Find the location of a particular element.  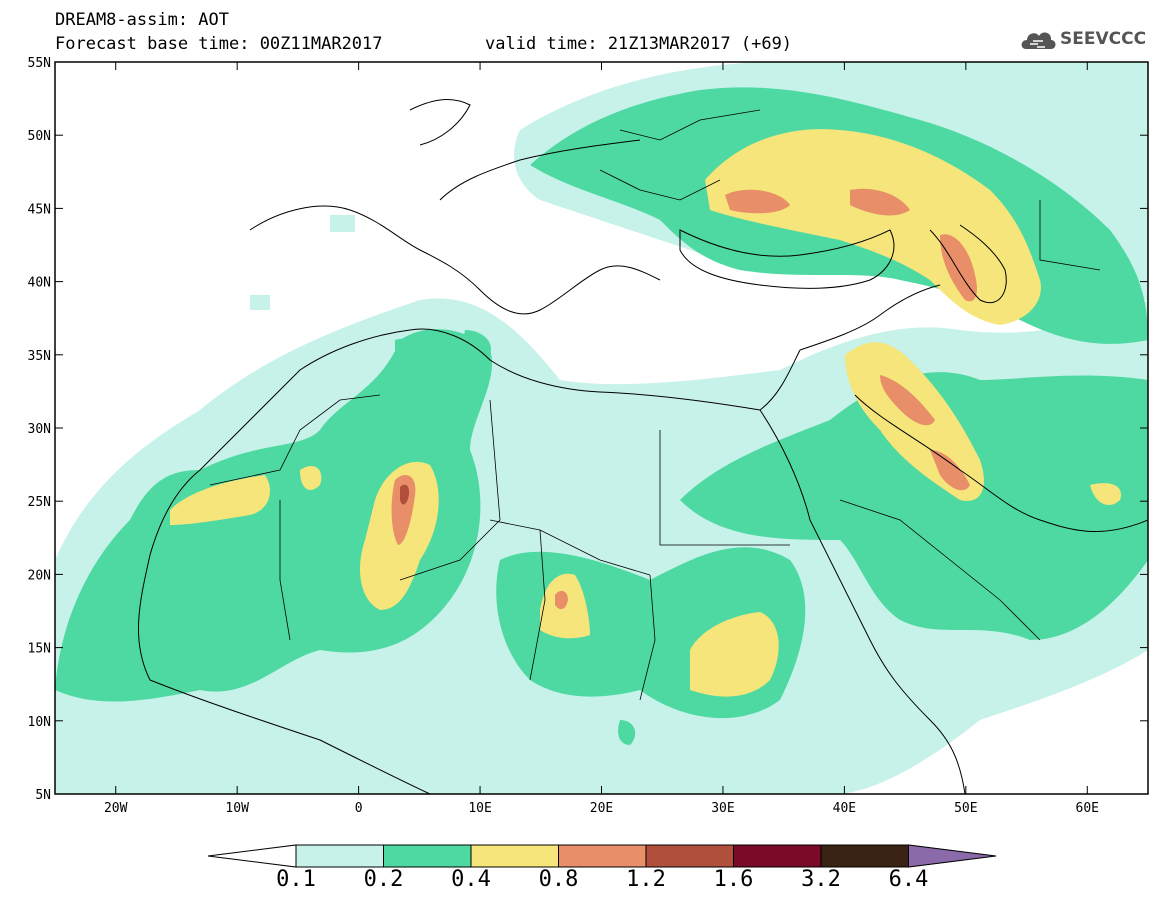

colorbar is located at coordinates (602, 856).